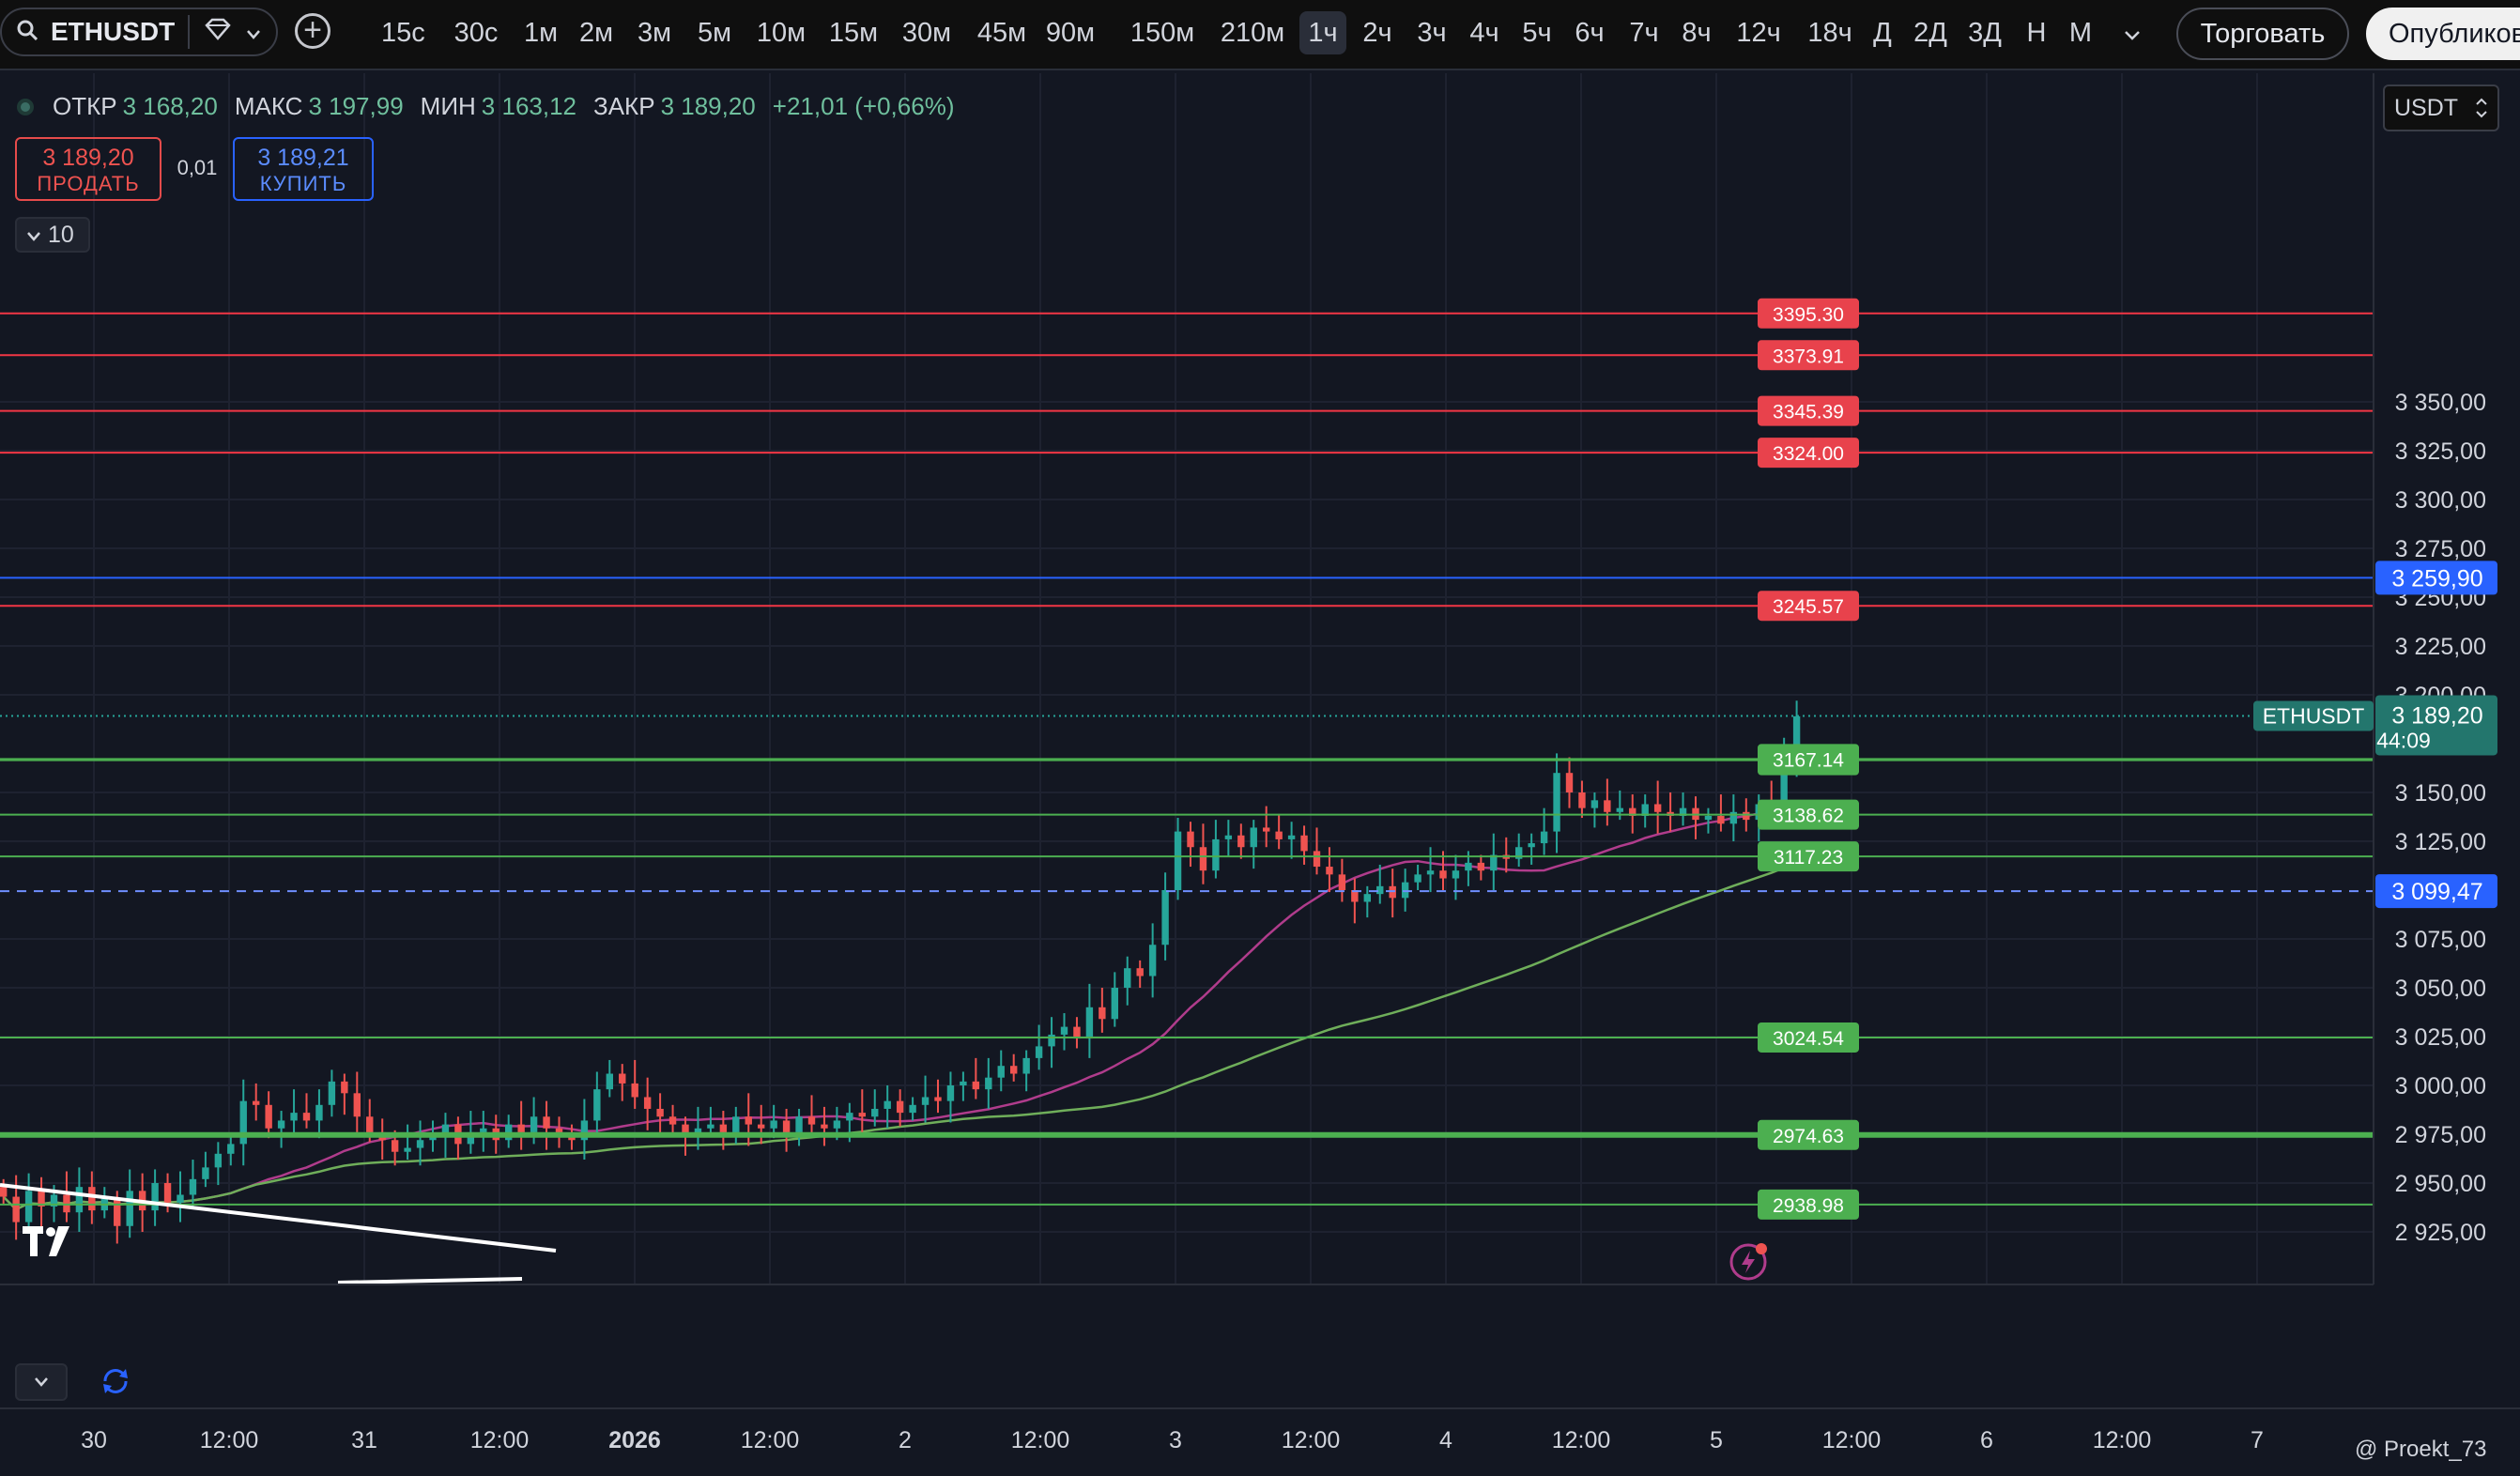 This screenshot has height=1476, width=2520. I want to click on timeframe-6ч: 6ч, so click(1590, 33).